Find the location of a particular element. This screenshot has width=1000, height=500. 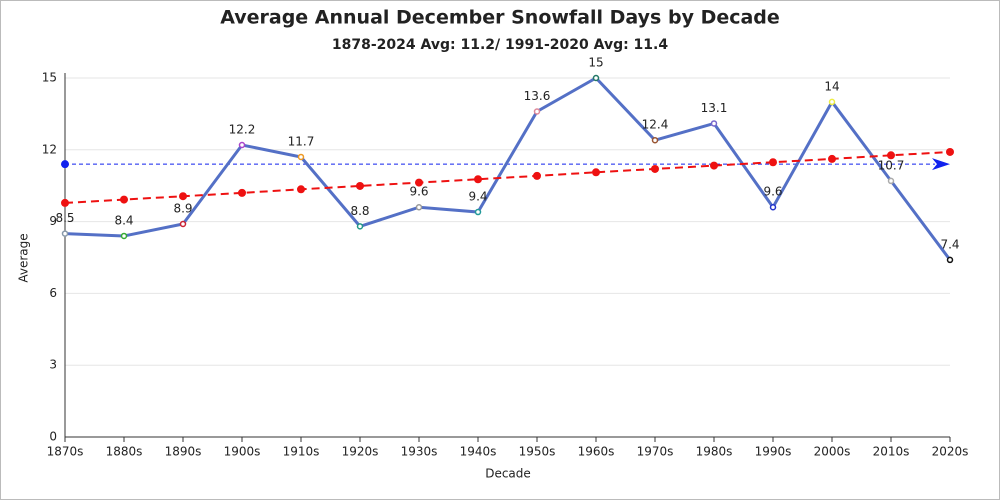

data-label: 8.5 is located at coordinates (64, 218).